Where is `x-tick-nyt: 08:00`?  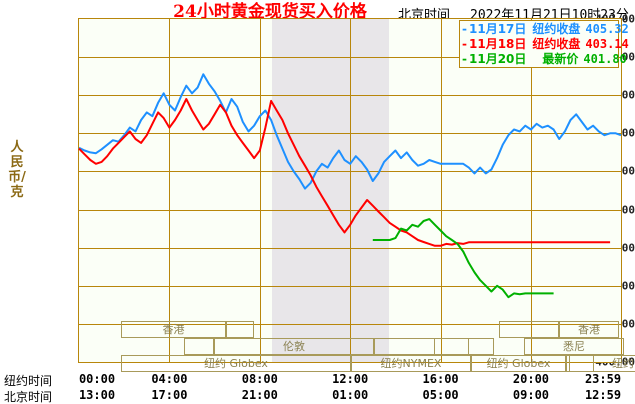
x-tick-nyt: 08:00 is located at coordinates (259, 379).